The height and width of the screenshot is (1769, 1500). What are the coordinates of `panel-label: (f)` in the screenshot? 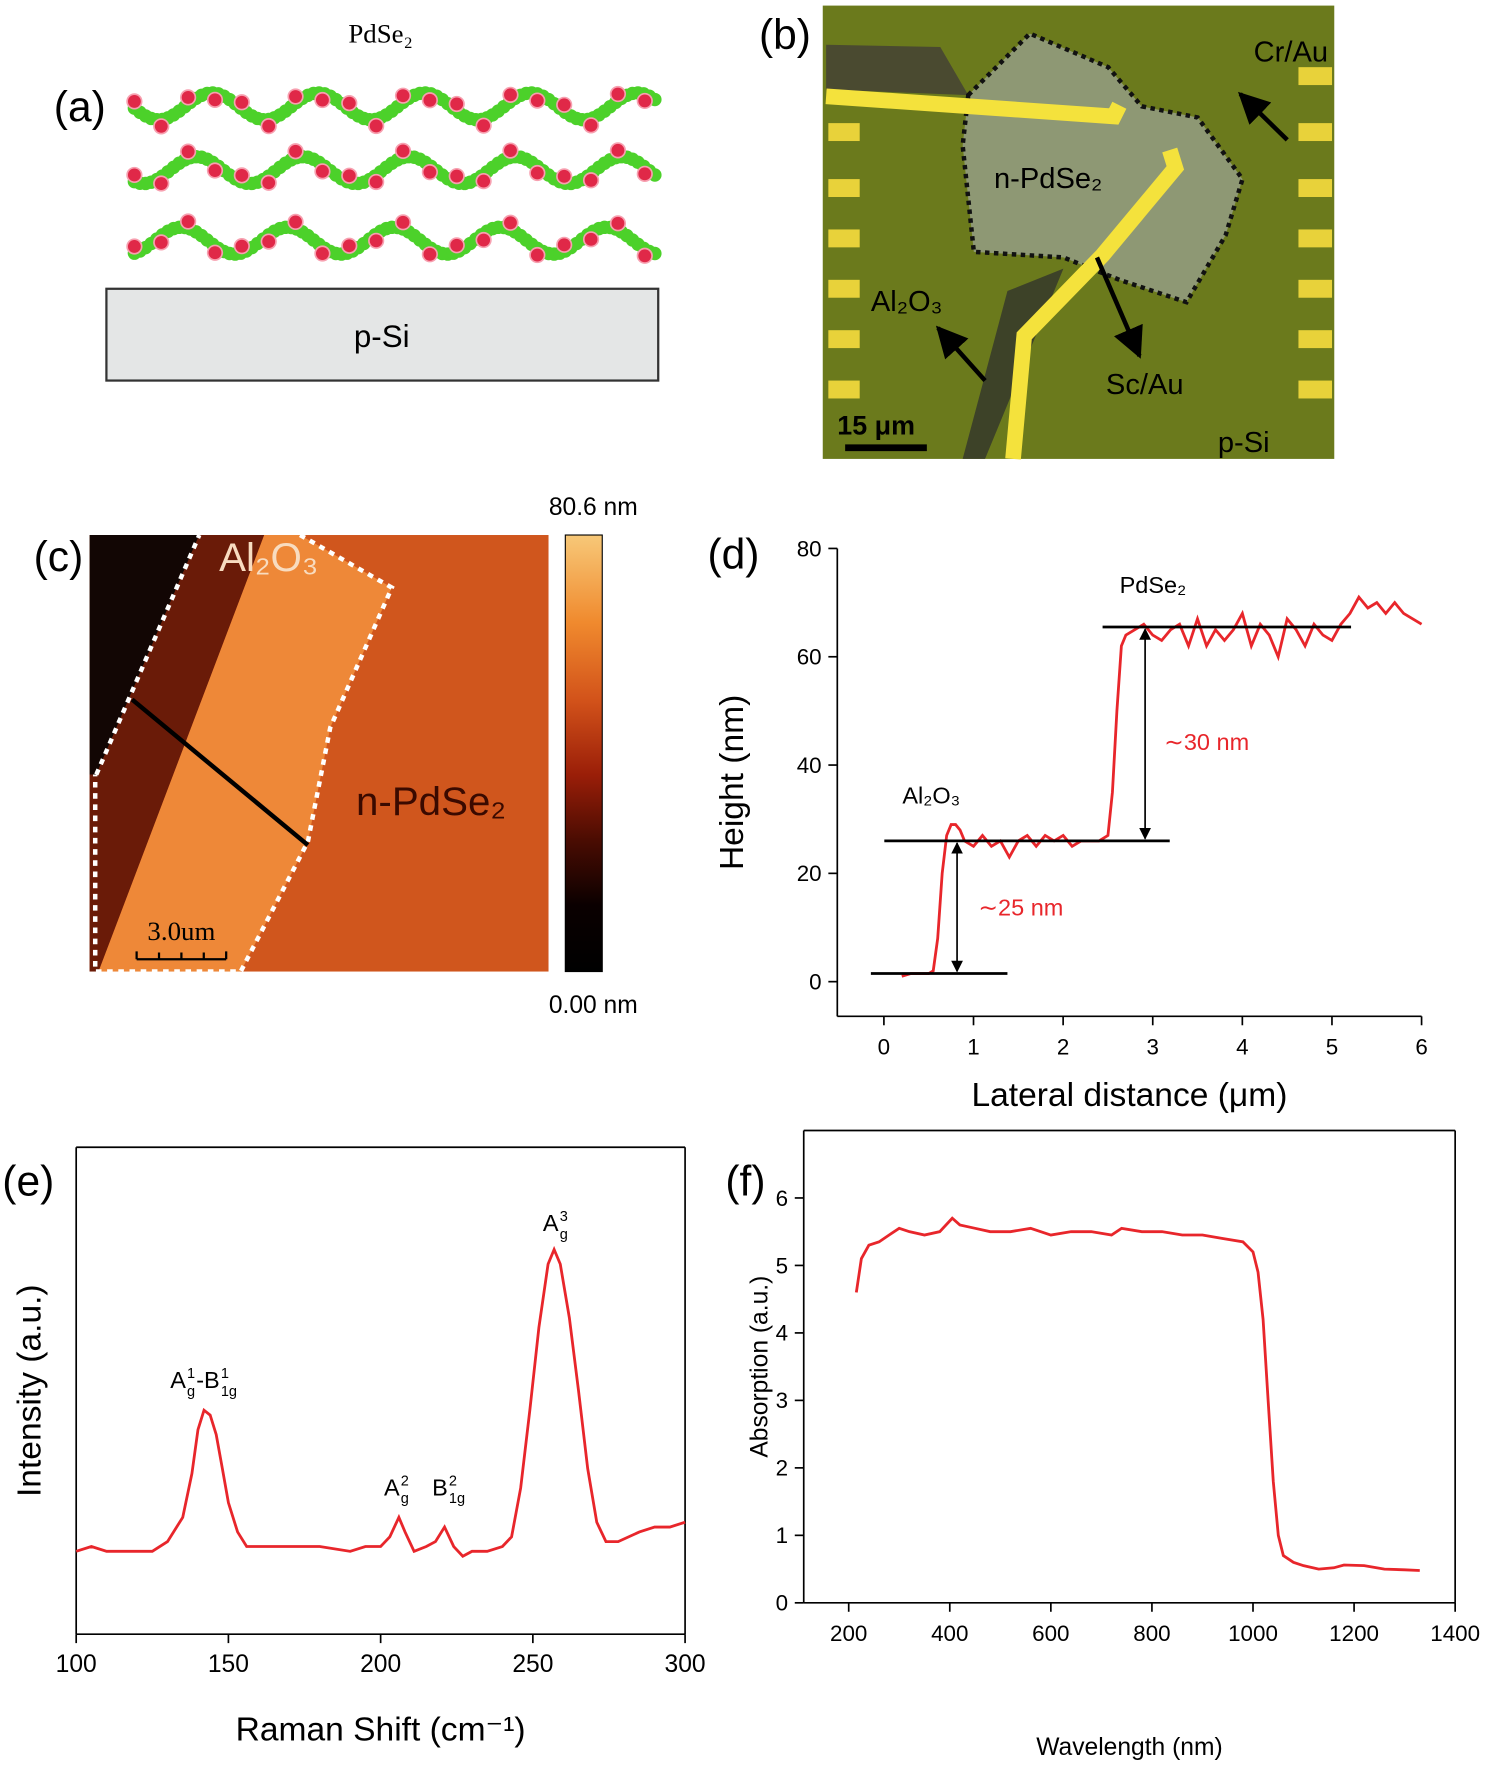 It's located at (745, 1181).